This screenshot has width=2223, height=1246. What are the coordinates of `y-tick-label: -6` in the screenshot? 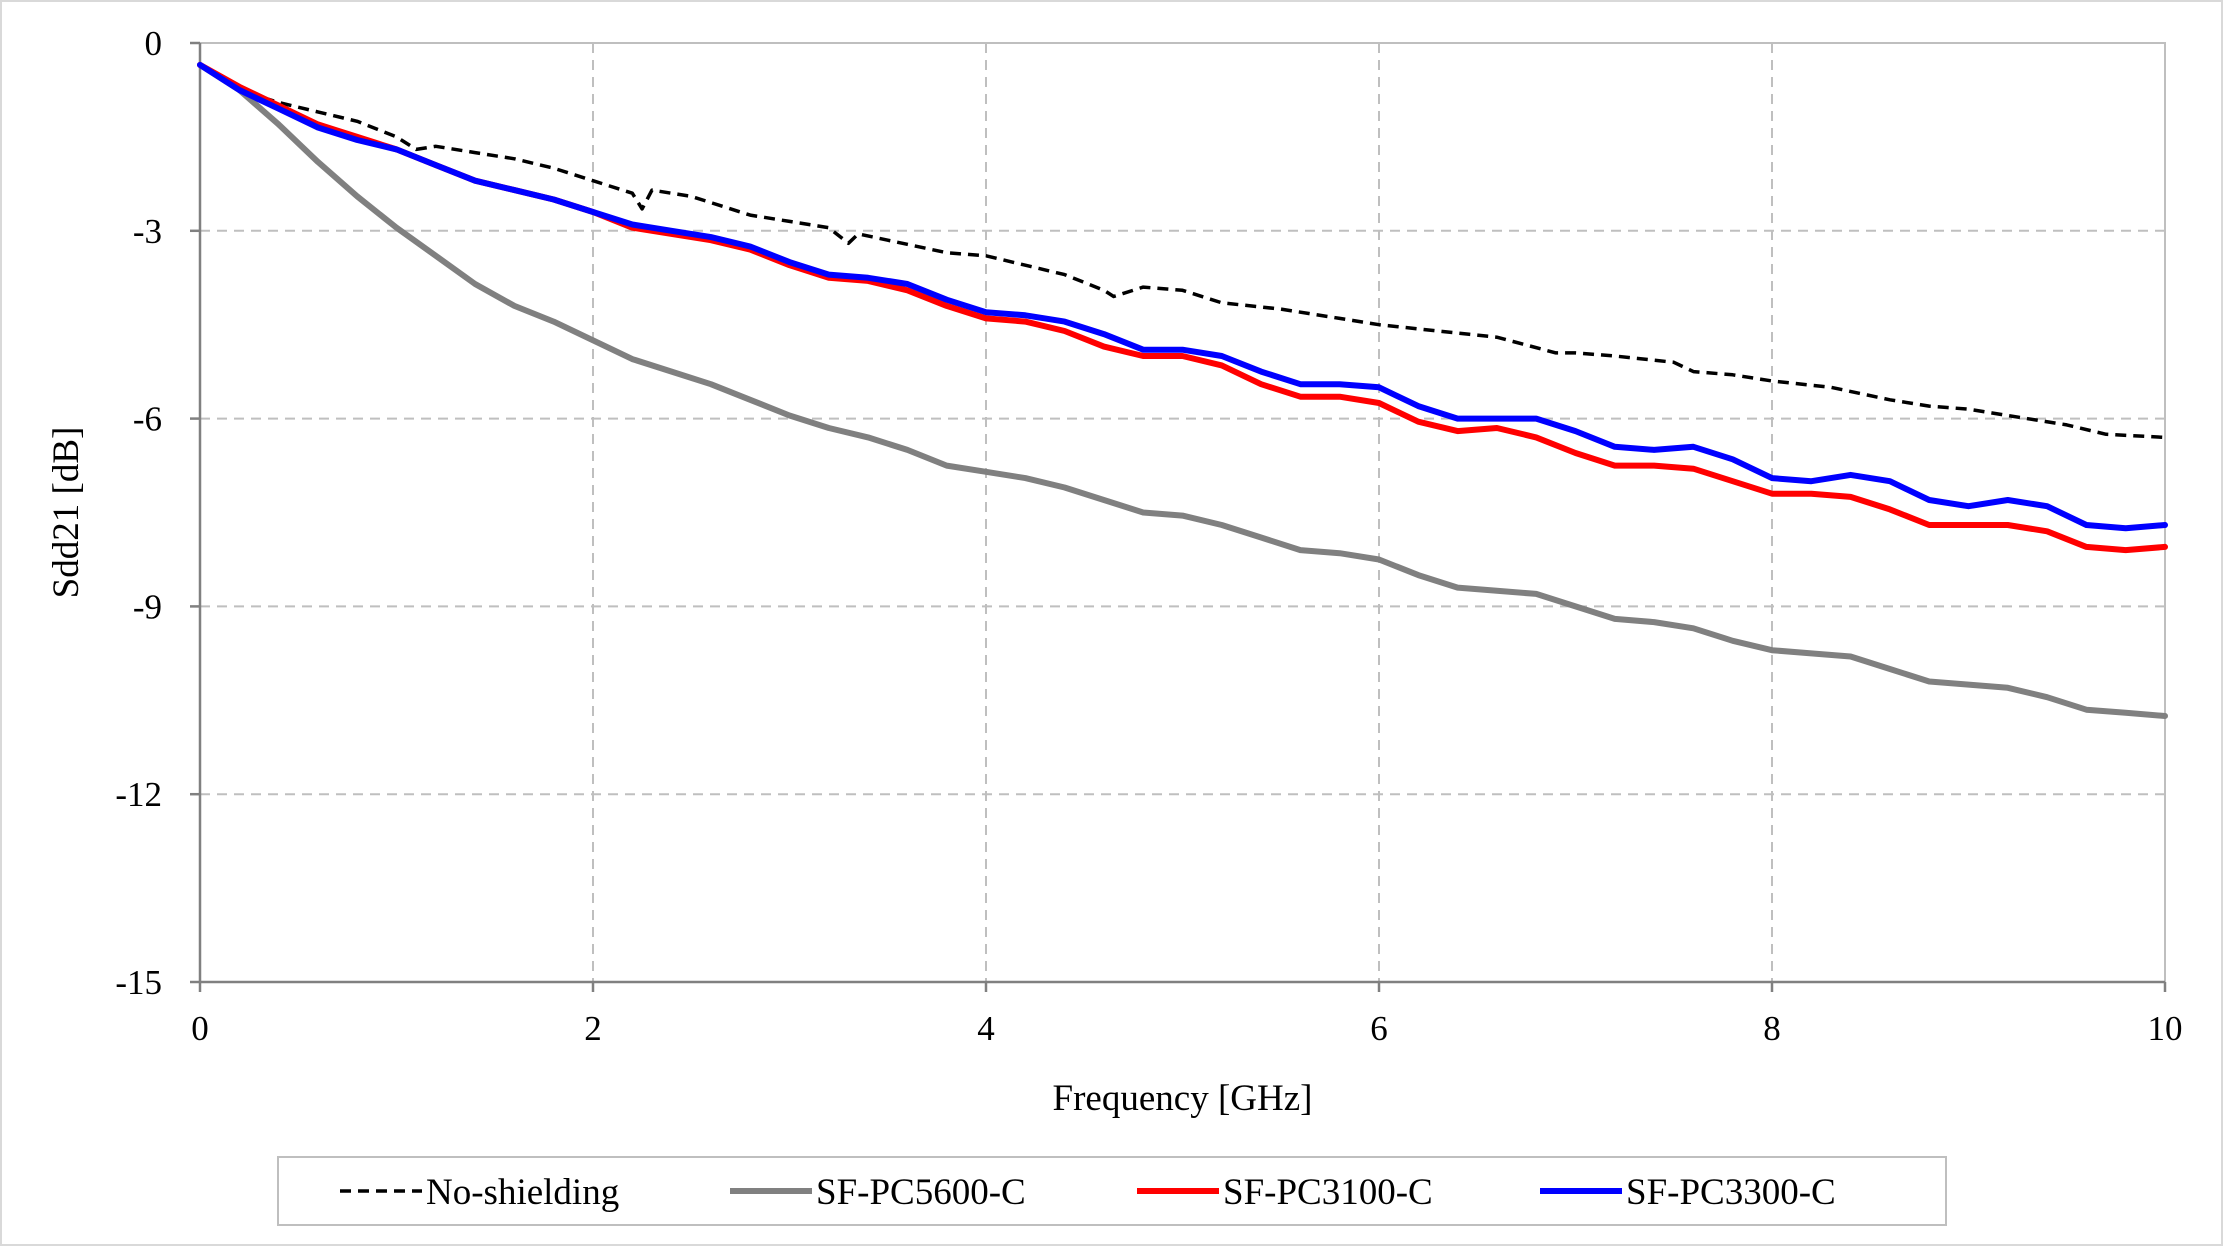 It's located at (147, 419).